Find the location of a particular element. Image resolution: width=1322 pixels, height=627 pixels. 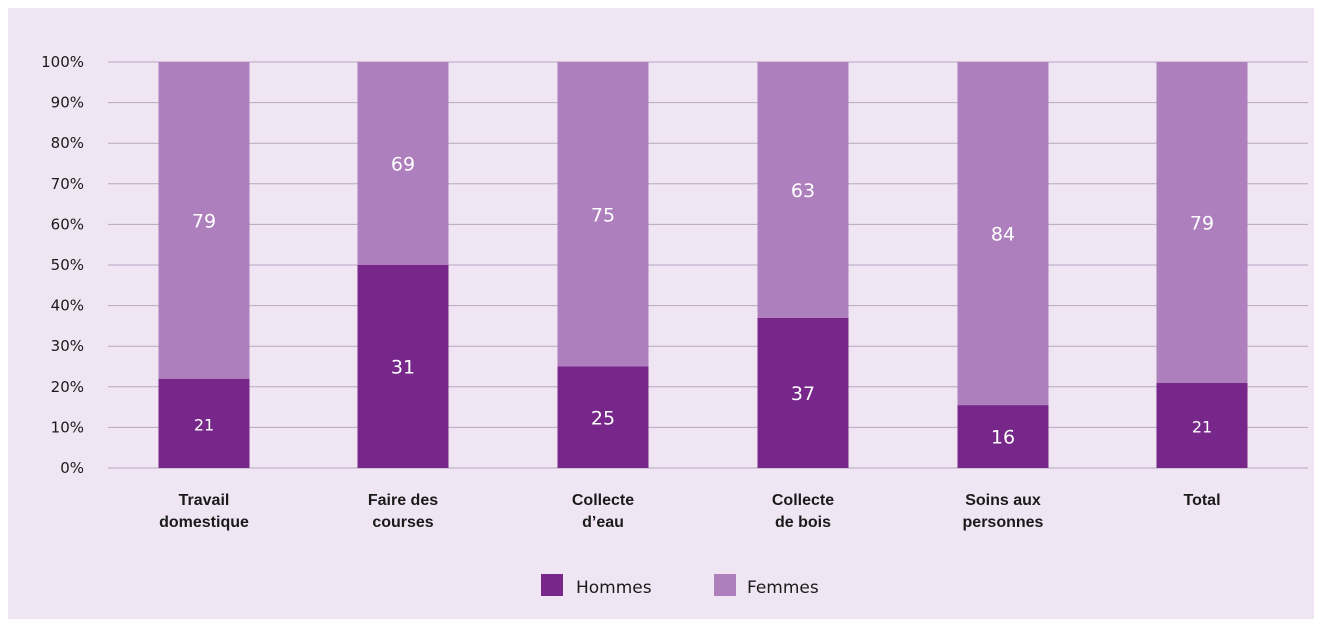

legend-label-hommes: Hommes is located at coordinates (614, 588).